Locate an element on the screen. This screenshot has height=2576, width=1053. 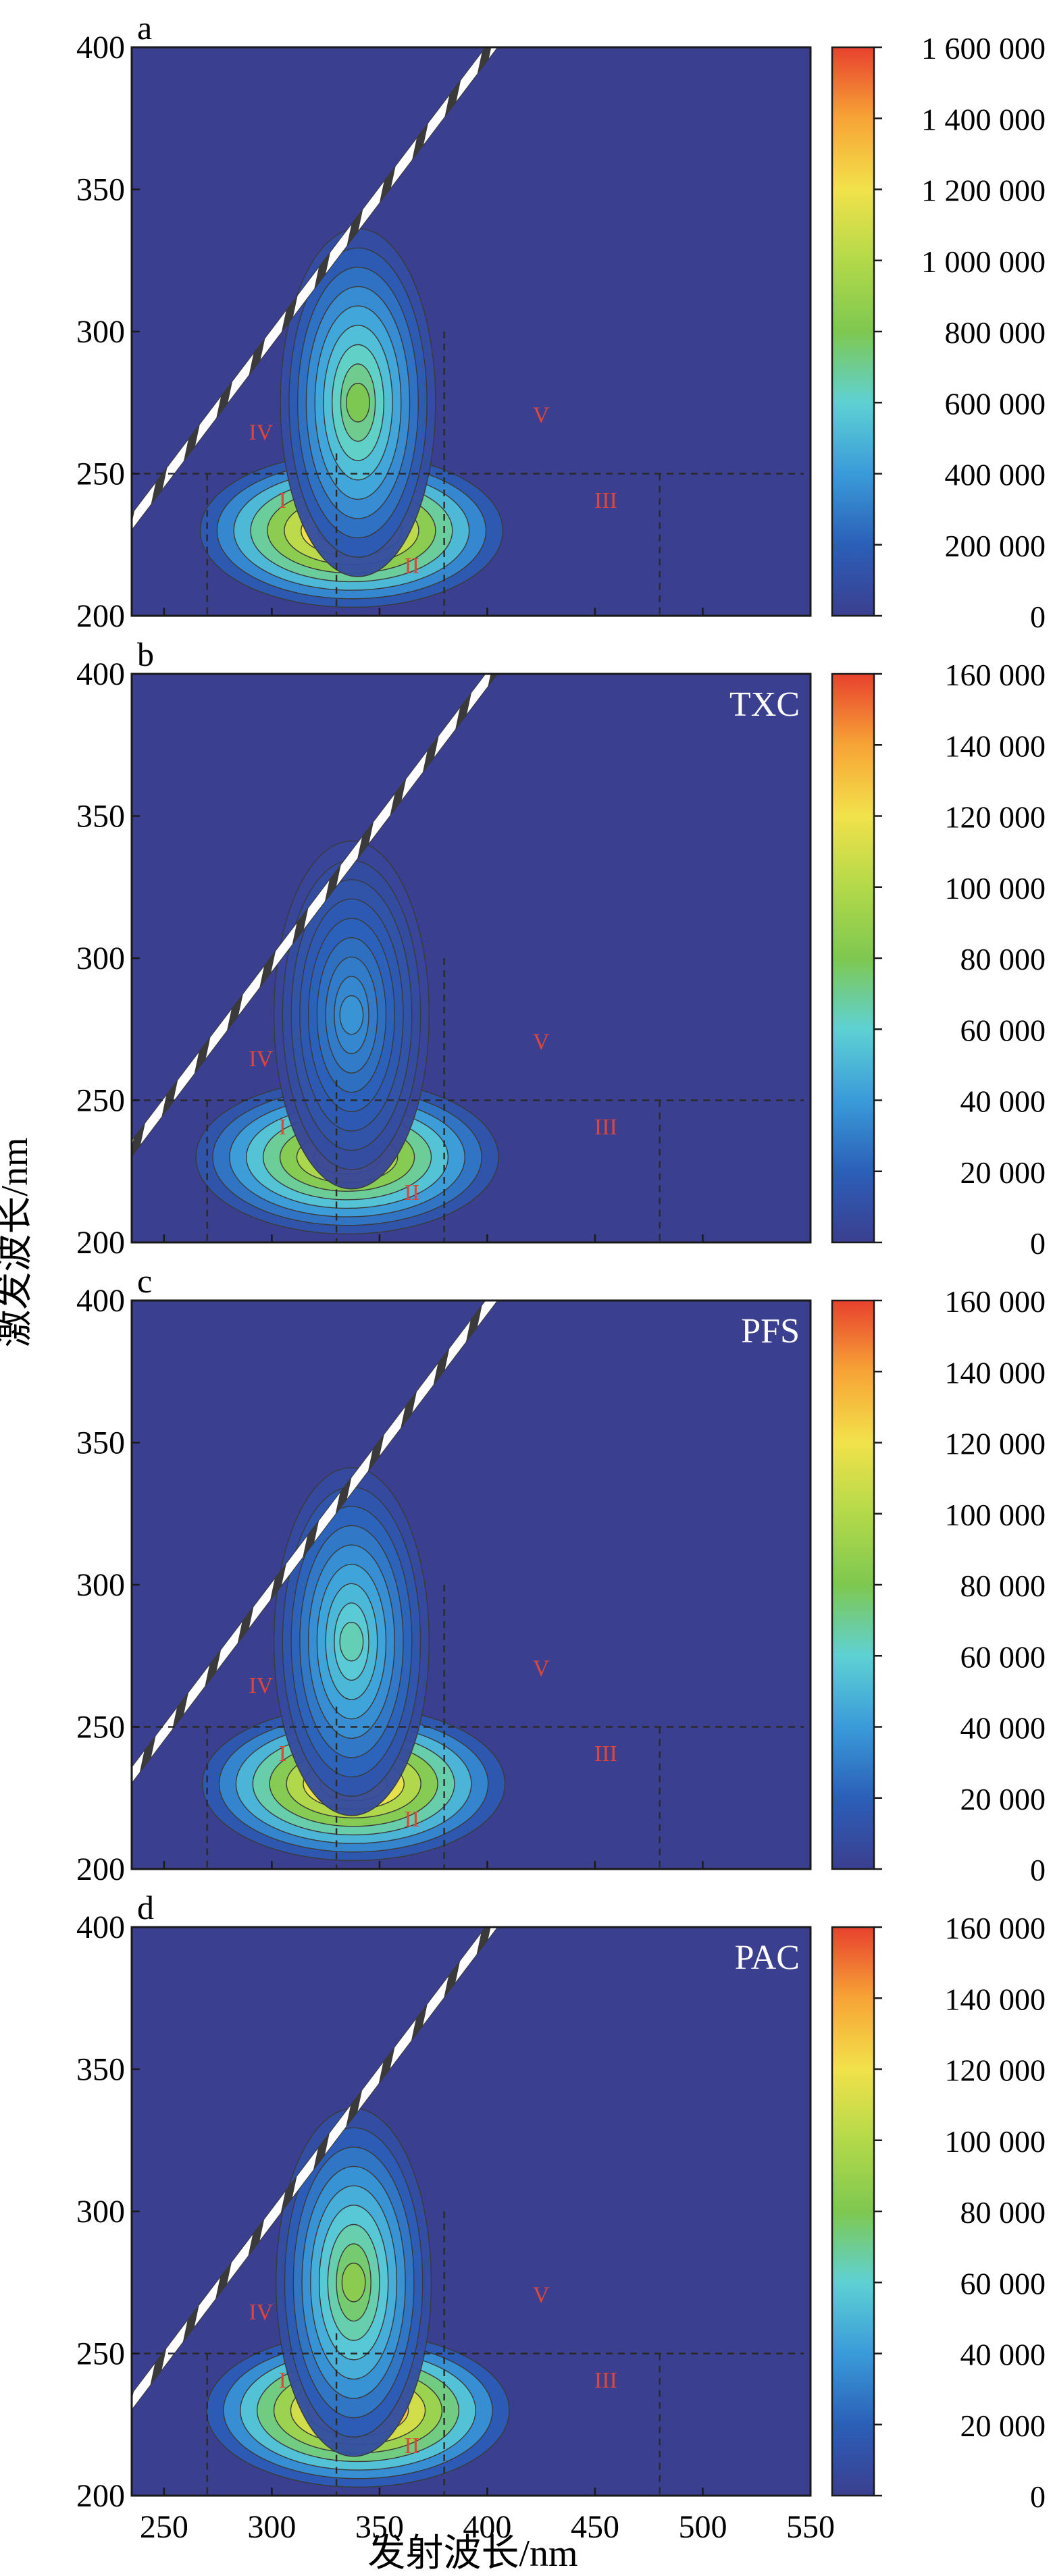
x-tick-label: 350 is located at coordinates (379, 2527).